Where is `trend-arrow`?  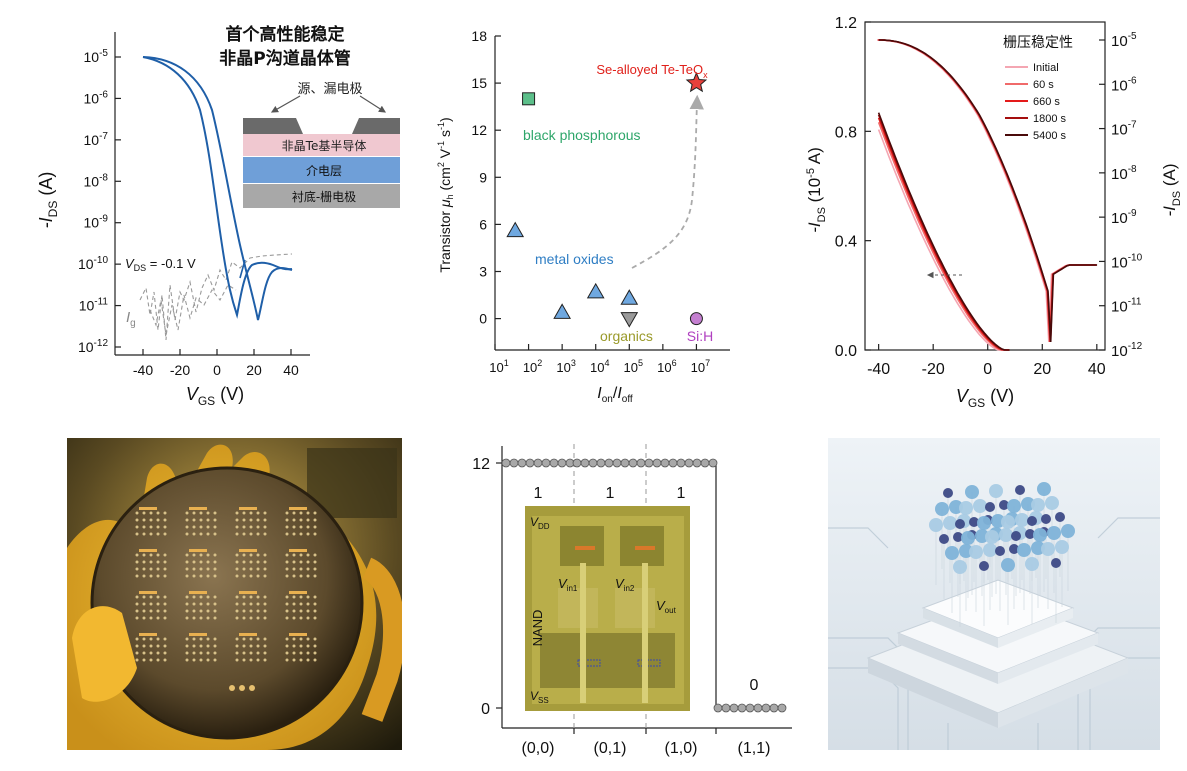 trend-arrow is located at coordinates (667, 181).